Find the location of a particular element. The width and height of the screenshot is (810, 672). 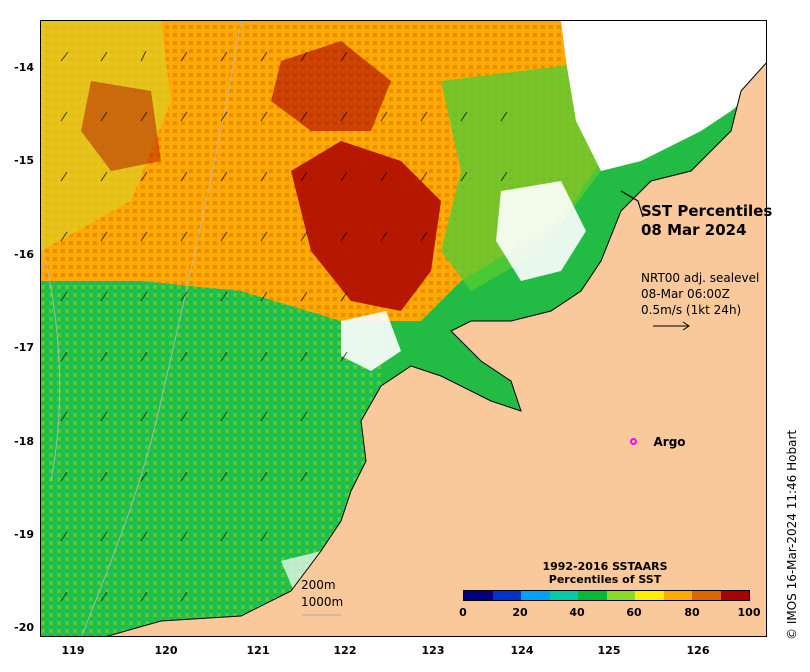

lat-tick-label: -18 is located at coordinates (24, 441).